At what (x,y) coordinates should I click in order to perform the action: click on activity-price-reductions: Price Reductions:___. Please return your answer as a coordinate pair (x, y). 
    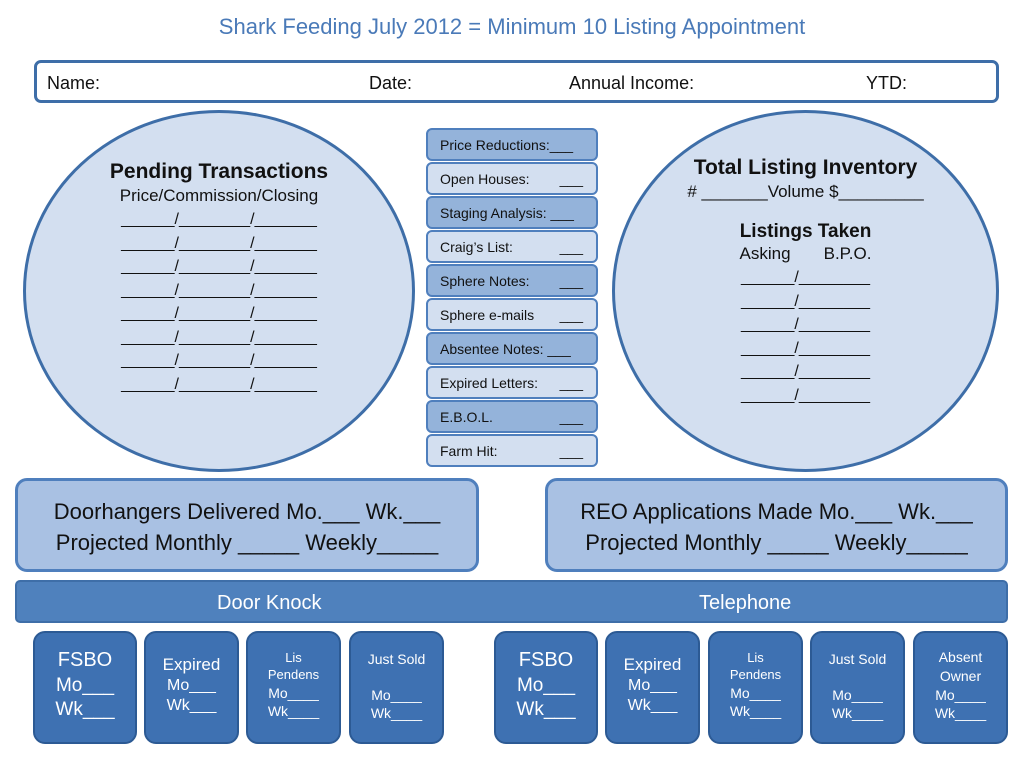
    Looking at the image, I should click on (512, 144).